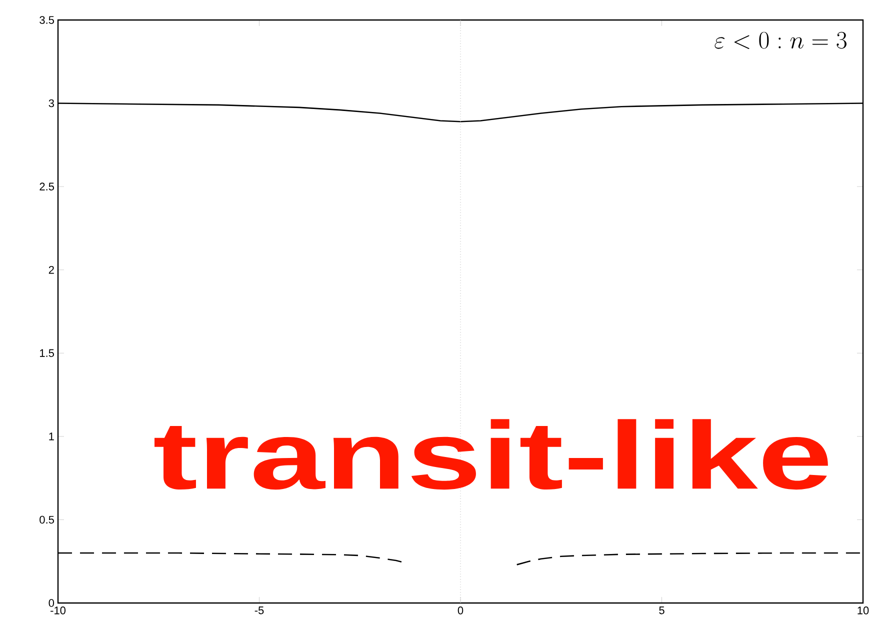 Image resolution: width=891 pixels, height=632 pixels. Describe the element at coordinates (461, 610) in the screenshot. I see `x-tick-label: 0` at that location.